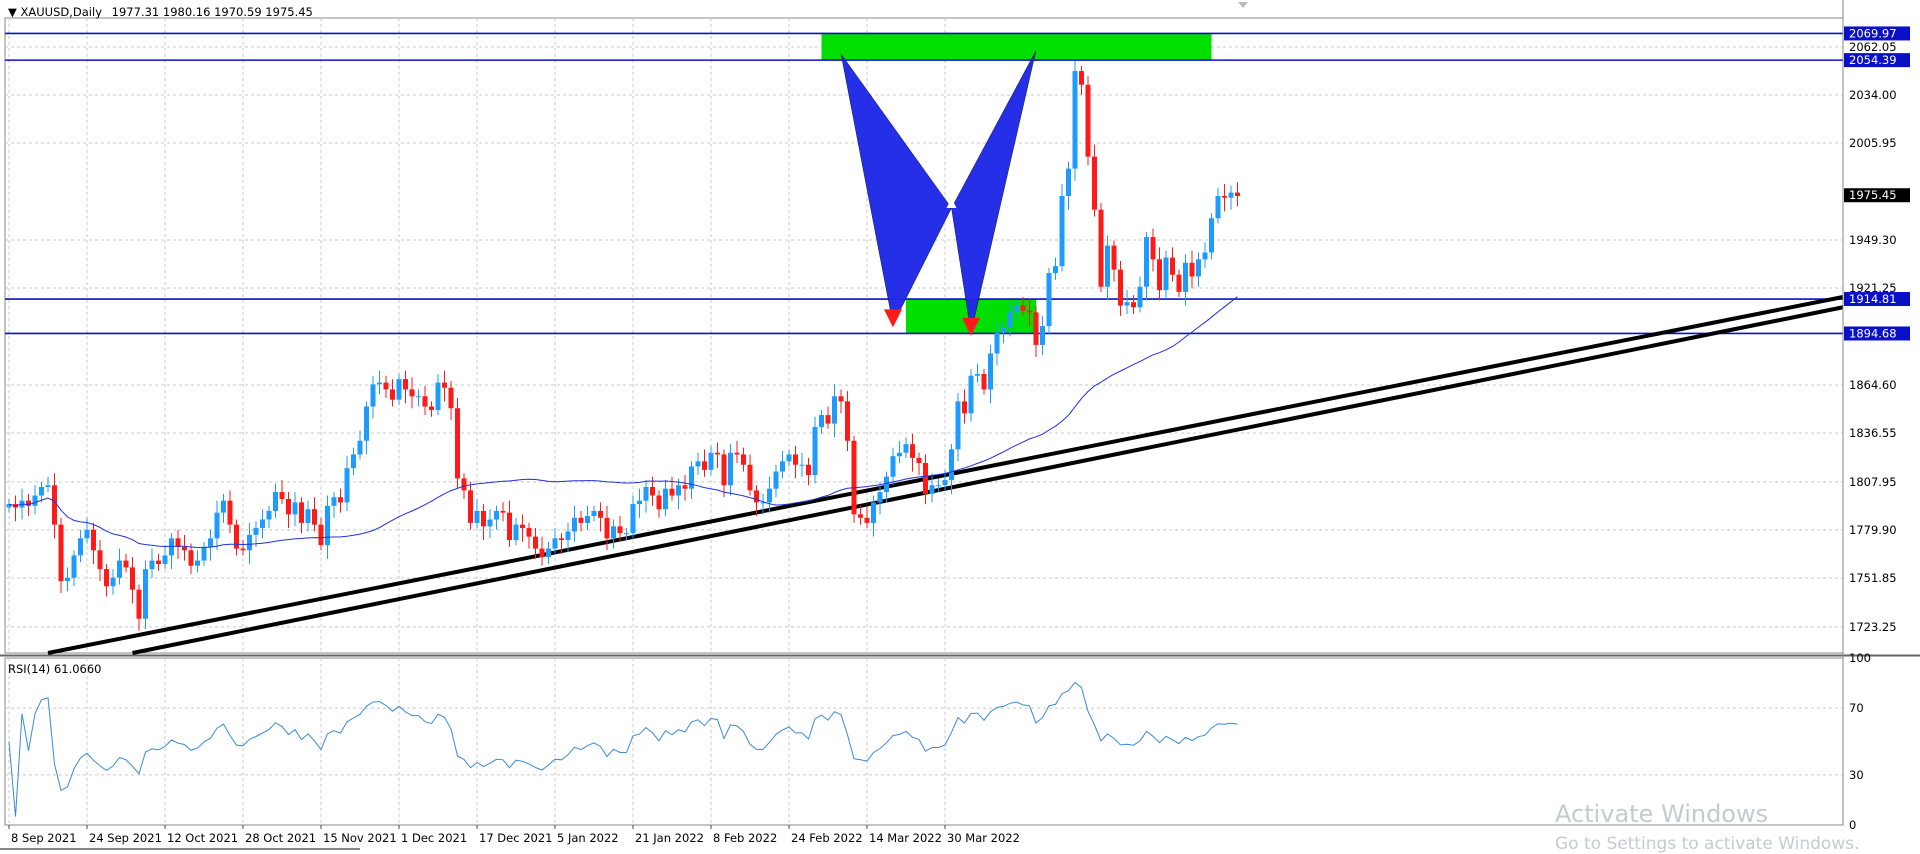 Image resolution: width=1920 pixels, height=854 pixels. I want to click on dropdown-triangle-icon: ▼, so click(12, 12).